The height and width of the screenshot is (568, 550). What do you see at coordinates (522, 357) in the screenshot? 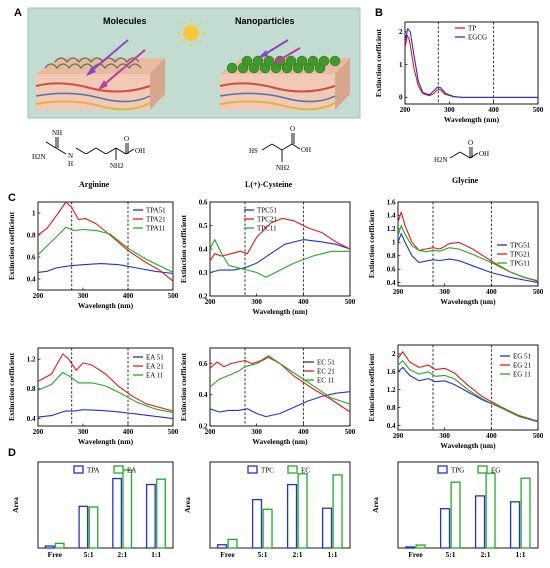
I see `legend-label: EG 51` at bounding box center [522, 357].